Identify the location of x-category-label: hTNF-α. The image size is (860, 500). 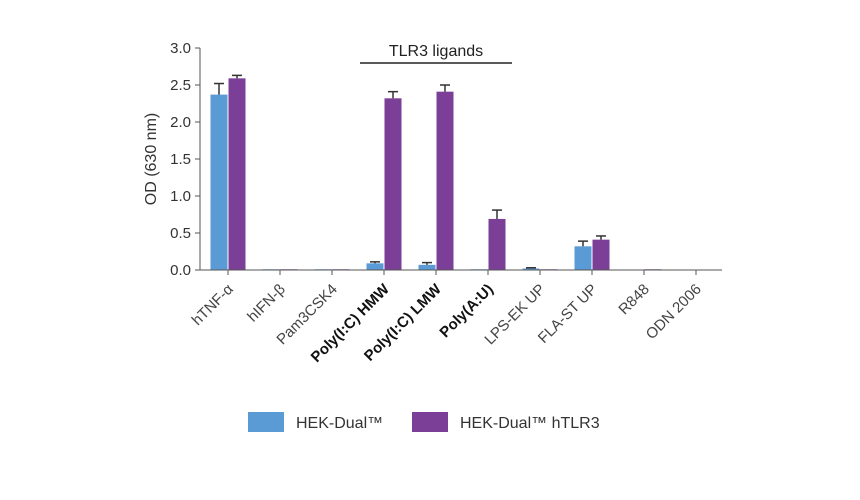
(213, 305).